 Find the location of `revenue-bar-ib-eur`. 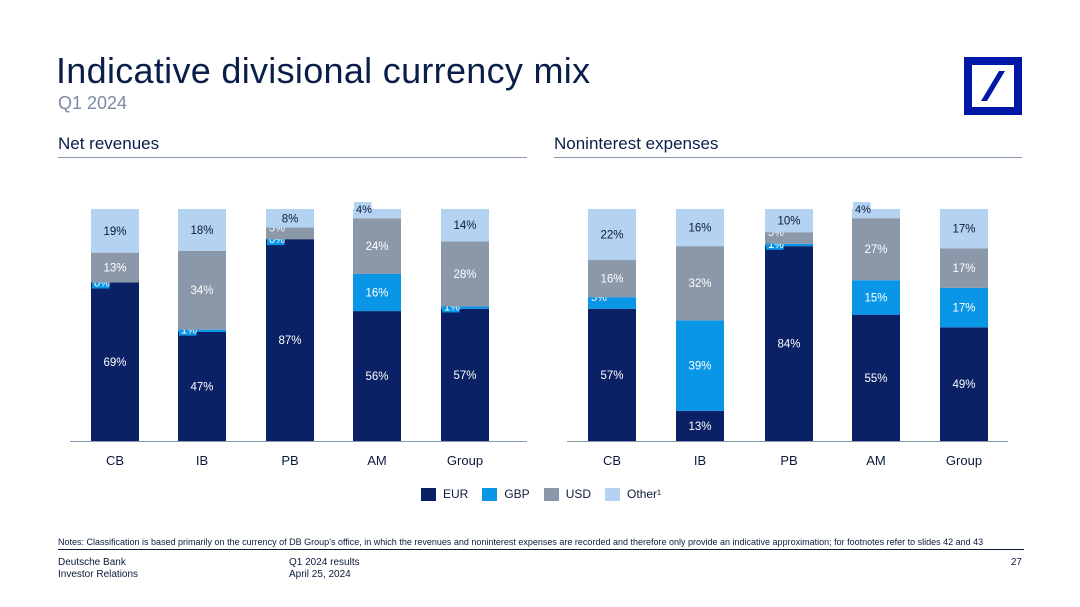

revenue-bar-ib-eur is located at coordinates (202, 386).